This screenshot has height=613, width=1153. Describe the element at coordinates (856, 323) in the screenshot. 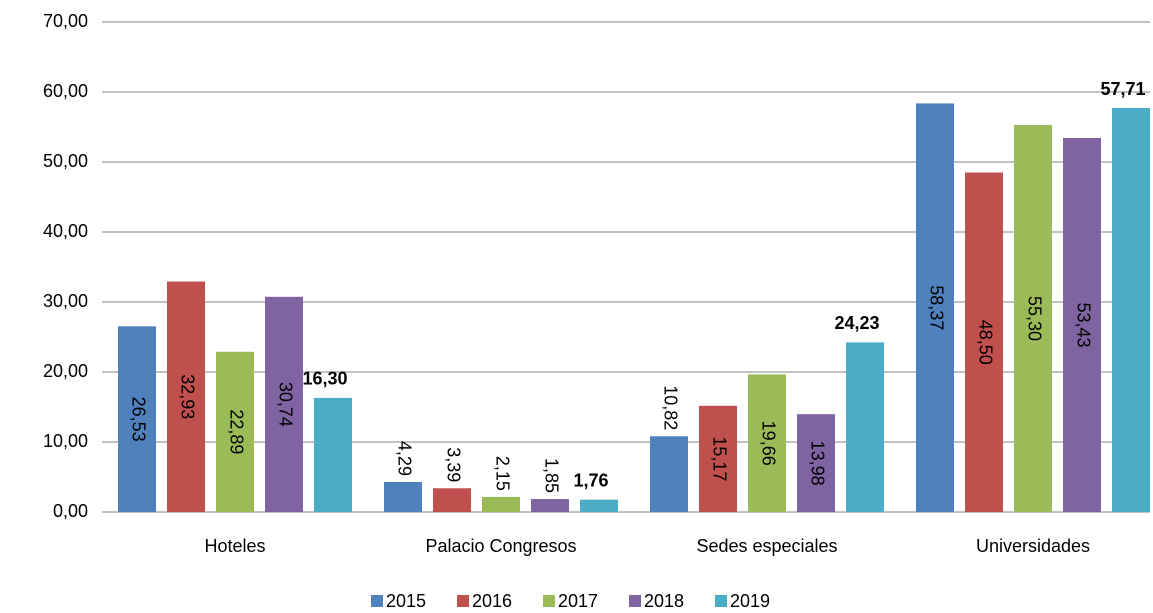

I see `data-label: 24,23` at that location.